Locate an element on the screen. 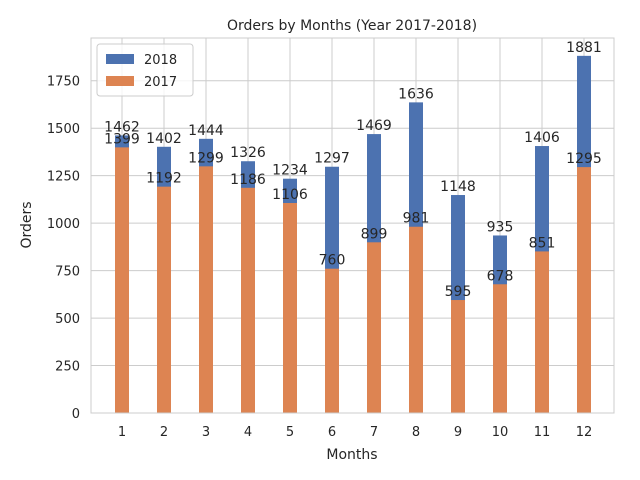 The image size is (640, 480). legend-label-2018: 2018 is located at coordinates (160, 60).